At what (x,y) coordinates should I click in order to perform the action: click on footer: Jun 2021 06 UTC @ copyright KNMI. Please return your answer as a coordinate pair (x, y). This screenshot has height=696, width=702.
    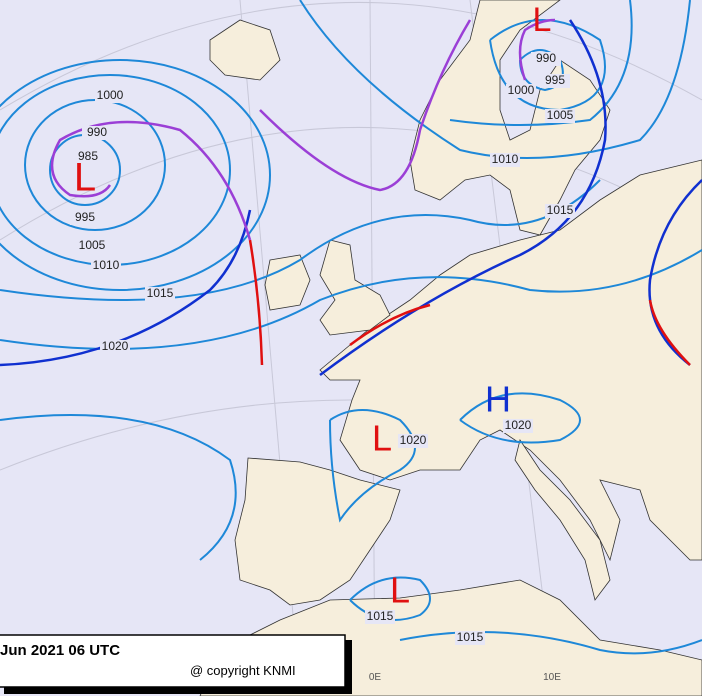
    Looking at the image, I should click on (176, 664).